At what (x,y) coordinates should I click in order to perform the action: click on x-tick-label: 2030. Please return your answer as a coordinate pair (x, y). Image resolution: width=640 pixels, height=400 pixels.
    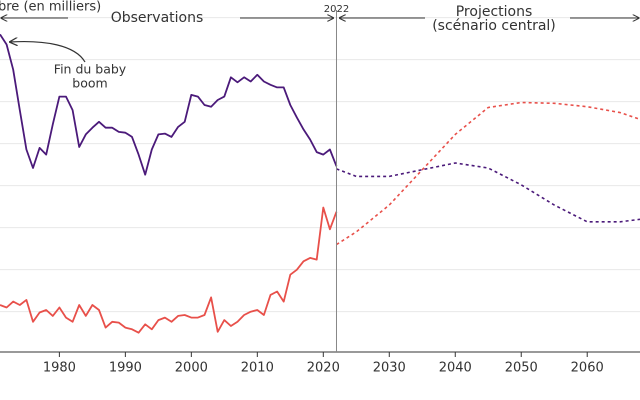
    Looking at the image, I should click on (389, 368).